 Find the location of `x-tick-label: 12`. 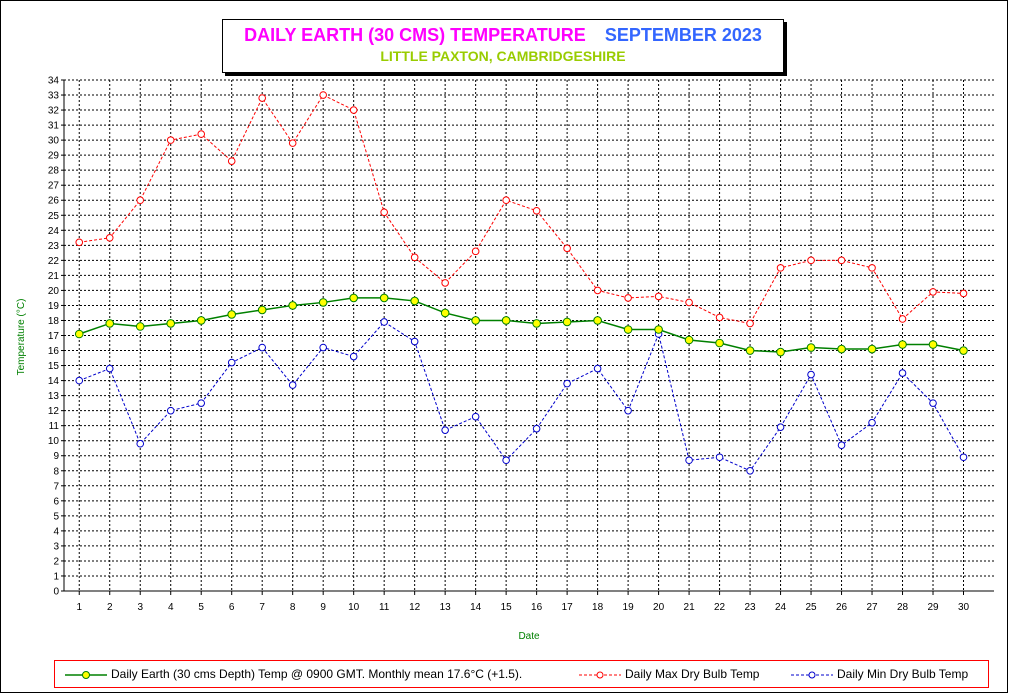

x-tick-label: 12 is located at coordinates (415, 607).